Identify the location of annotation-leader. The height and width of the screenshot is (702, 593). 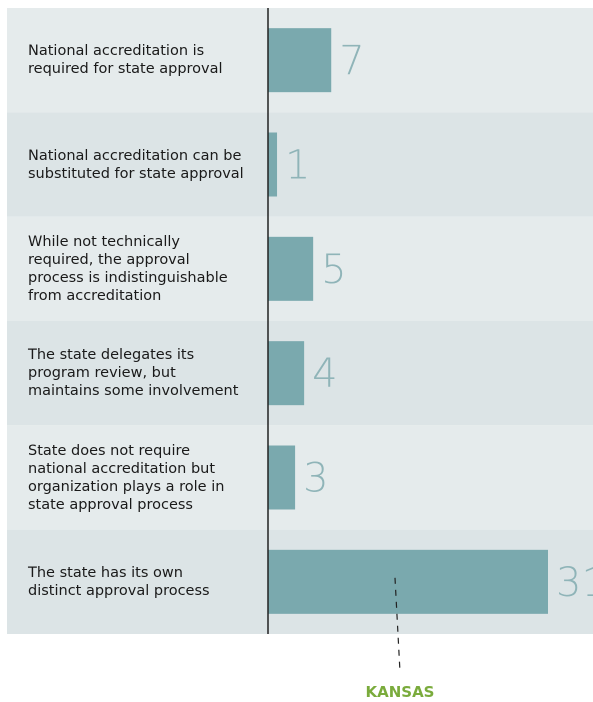
(397, 625).